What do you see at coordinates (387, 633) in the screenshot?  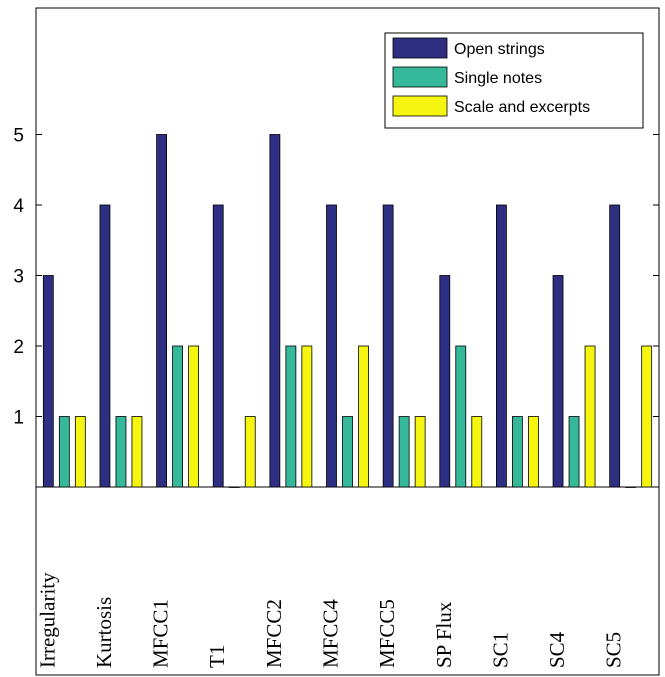 I see `x-tick-label: MFCC5` at bounding box center [387, 633].